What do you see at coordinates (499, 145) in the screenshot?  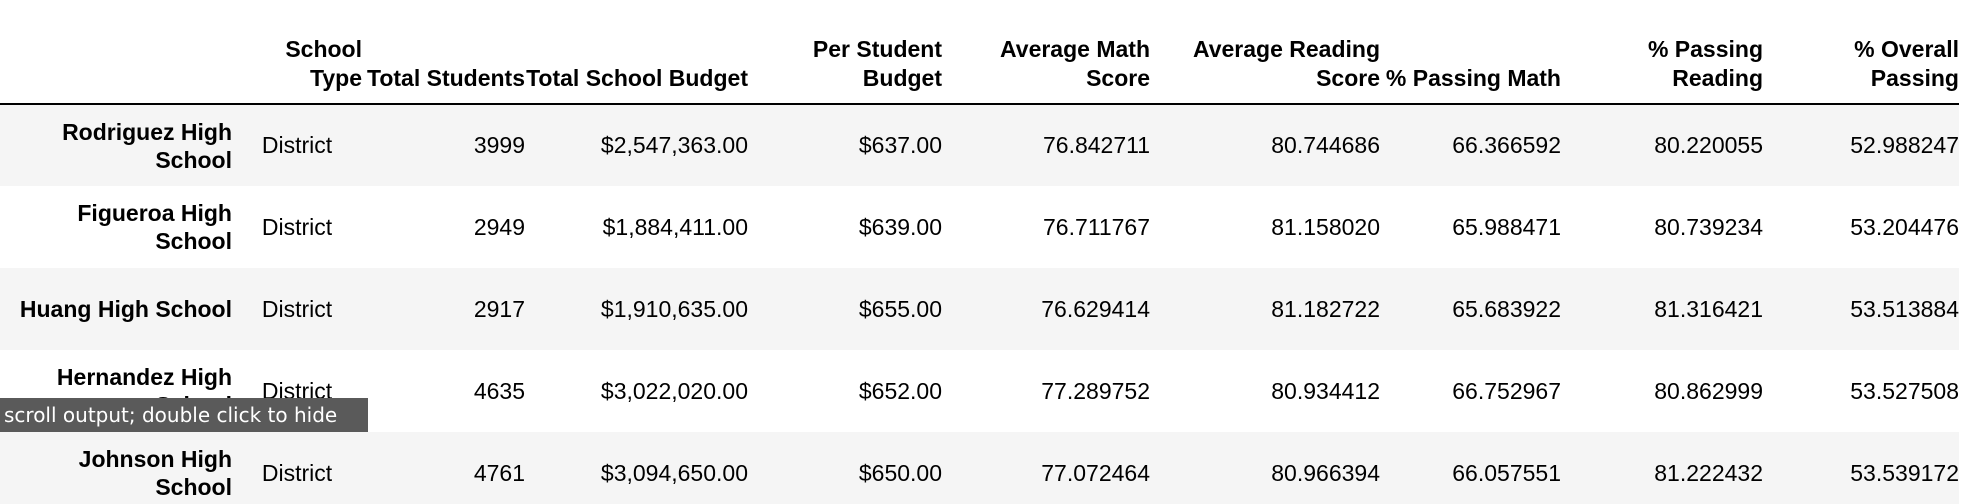 I see `cell-total-students: 3999` at bounding box center [499, 145].